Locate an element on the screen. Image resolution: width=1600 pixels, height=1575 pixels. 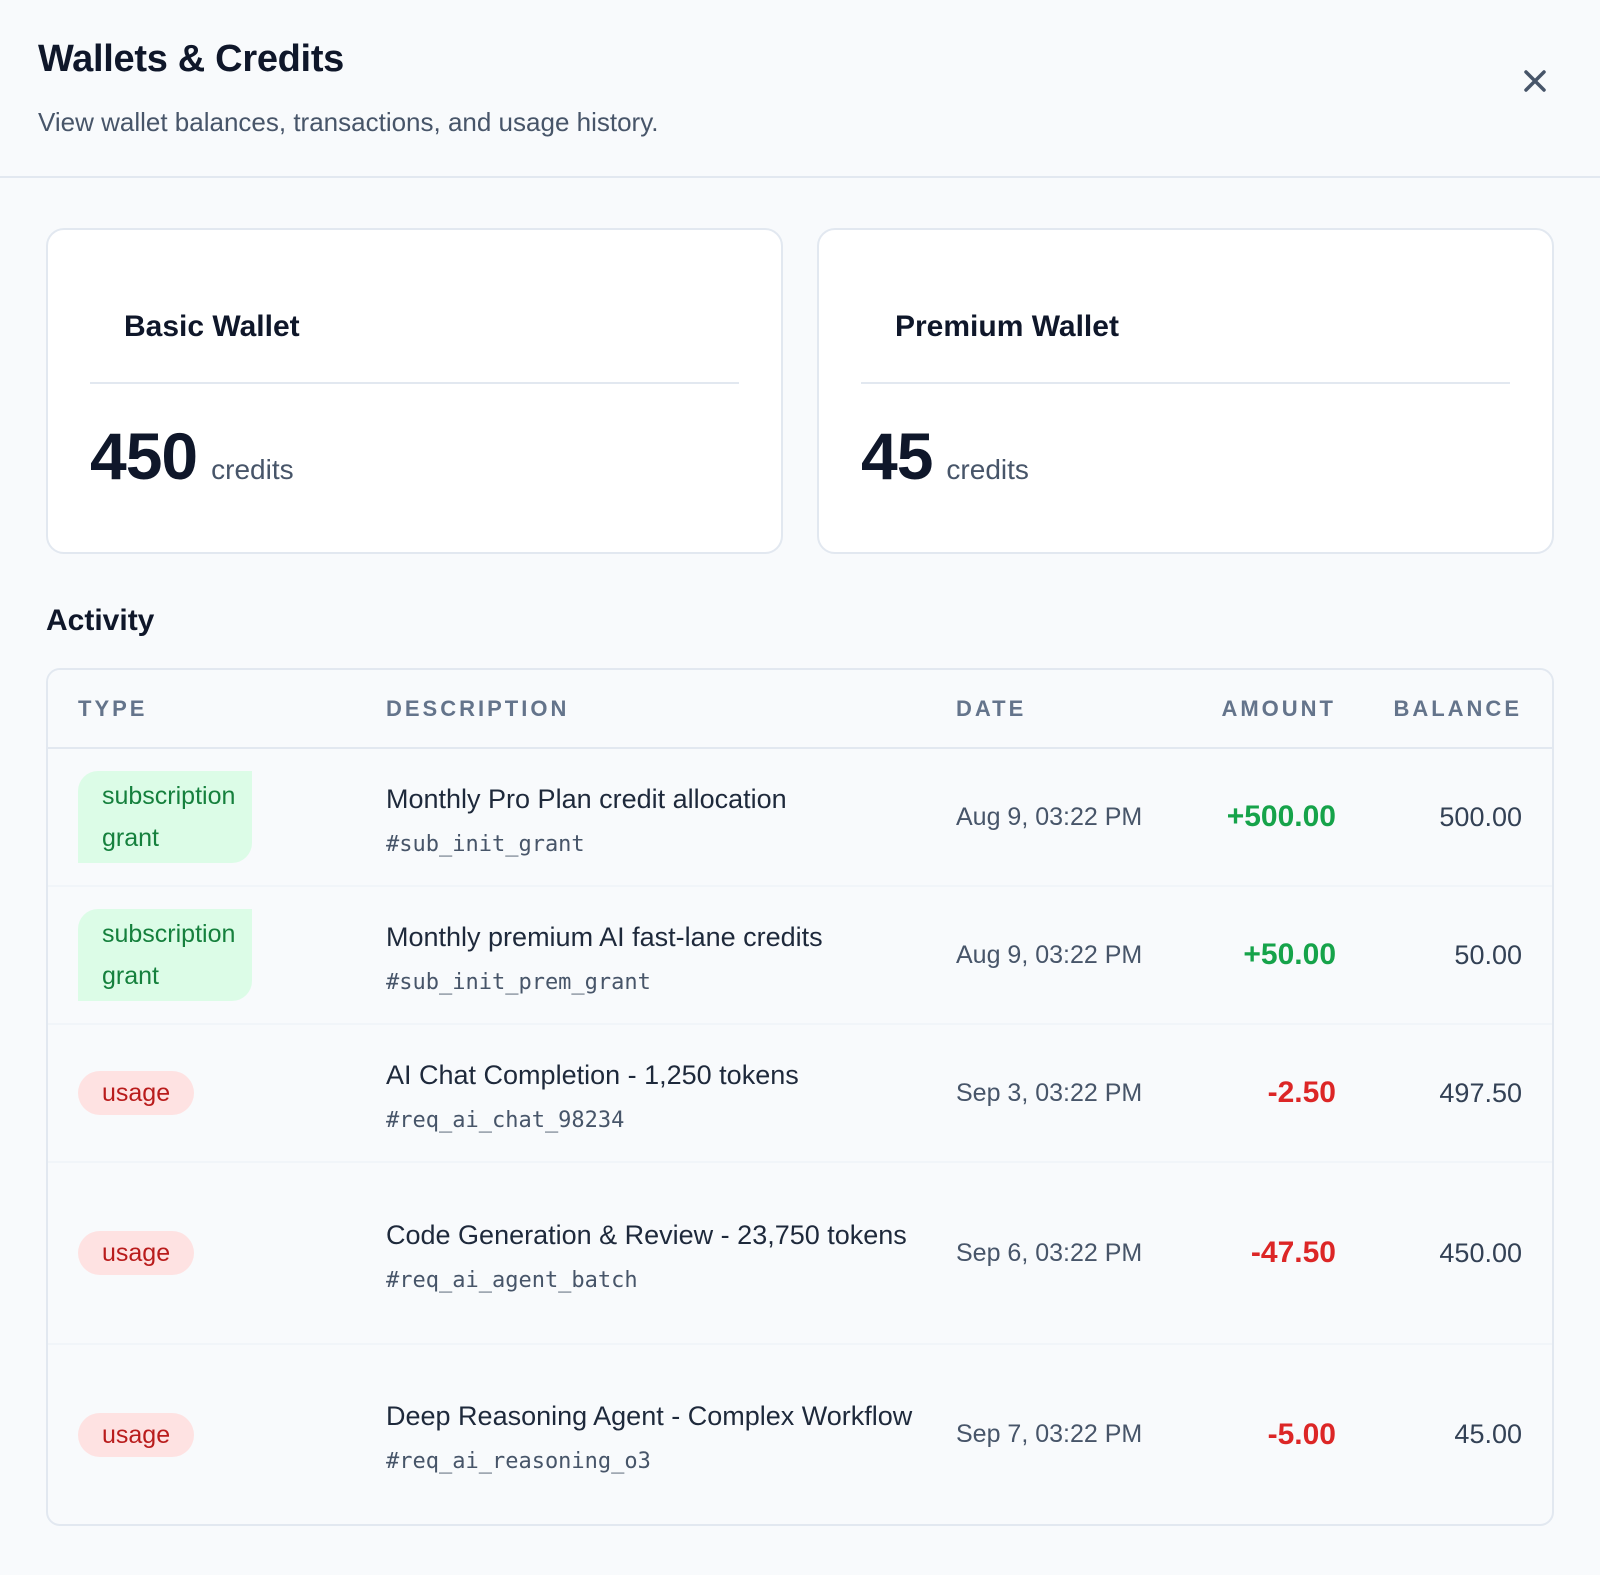
row-reference: #sub_init_prem_grant is located at coordinates (518, 982).